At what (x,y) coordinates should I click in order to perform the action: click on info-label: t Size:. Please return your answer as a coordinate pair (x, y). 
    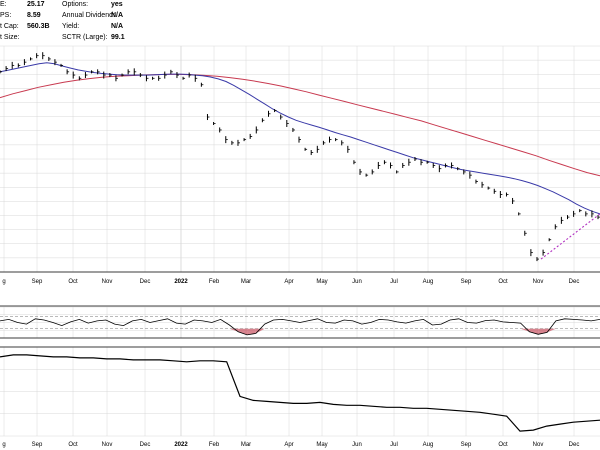
    Looking at the image, I should click on (10, 37).